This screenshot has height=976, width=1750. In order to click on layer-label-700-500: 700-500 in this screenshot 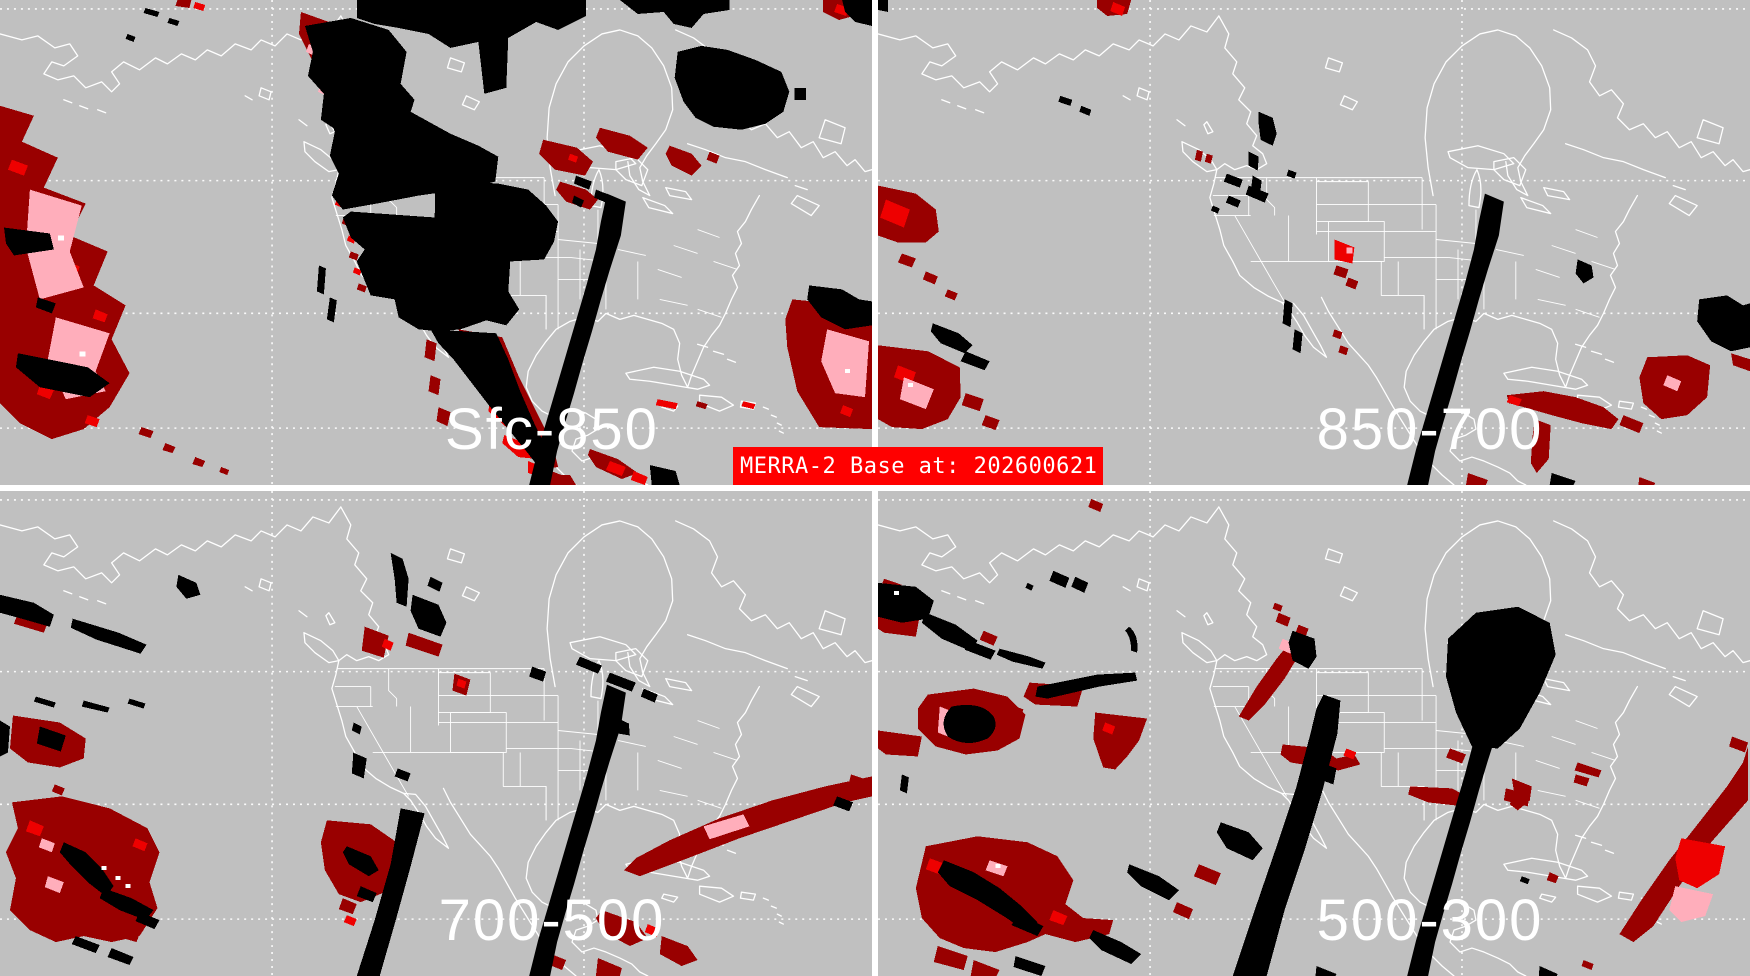, I will do `click(552, 920)`.